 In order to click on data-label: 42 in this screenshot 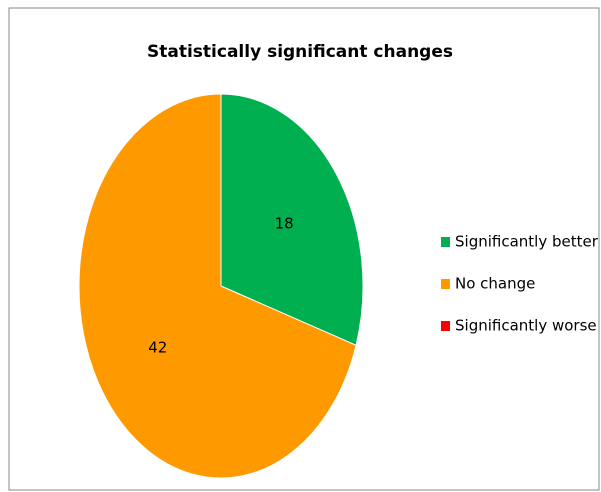, I will do `click(157, 348)`.